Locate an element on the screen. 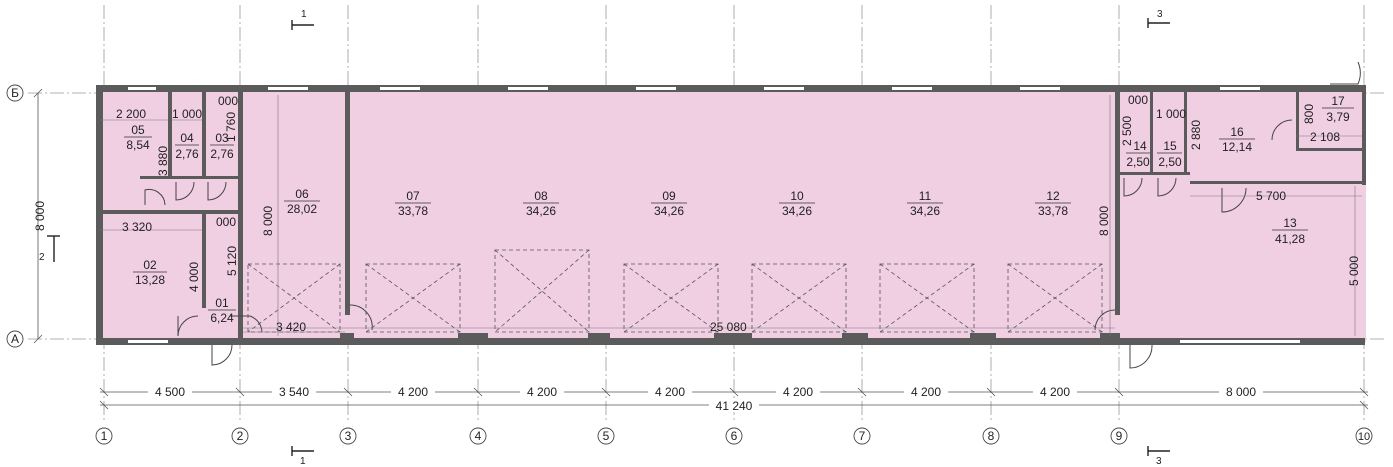 This screenshot has width=1393, height=467. room-label: 13 41,28 is located at coordinates (1290, 231).